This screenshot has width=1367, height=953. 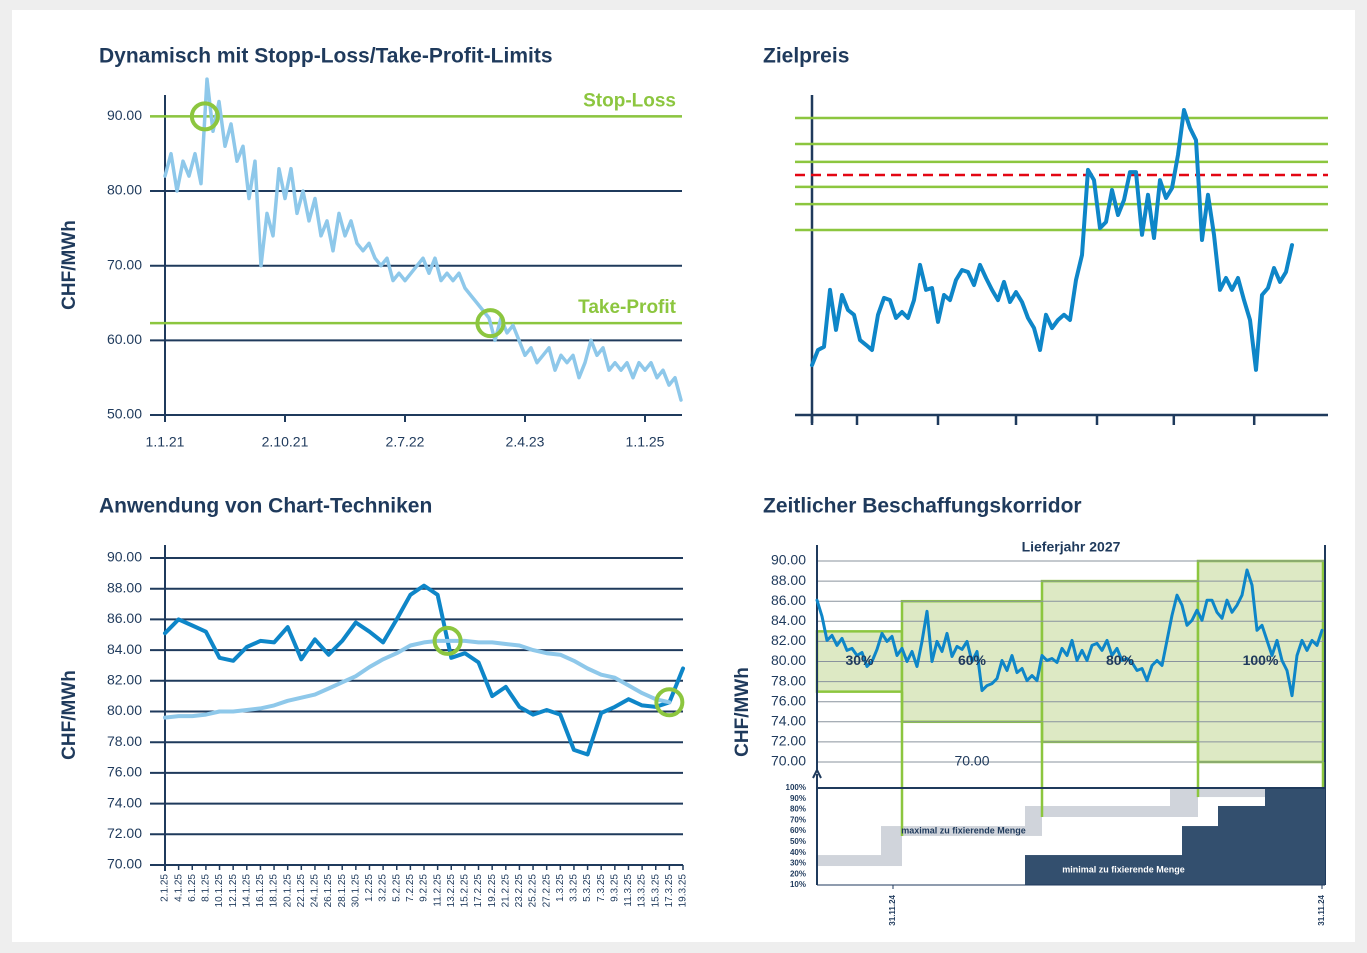 What do you see at coordinates (798, 798) in the screenshot?
I see `quantity-tick-label: 90%` at bounding box center [798, 798].